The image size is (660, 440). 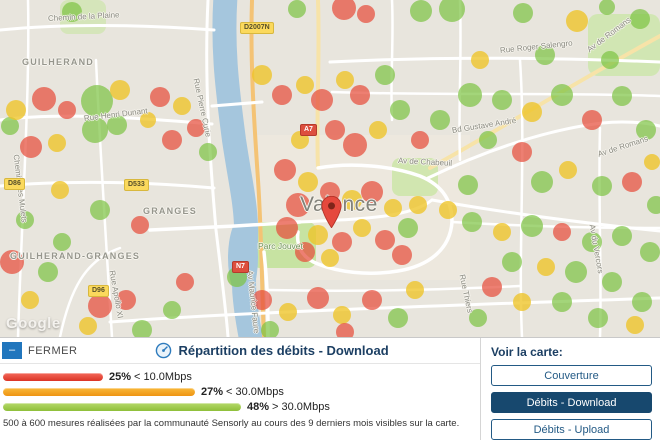 I want to click on map-button-debits-download: Débits - Download, so click(x=571, y=402).